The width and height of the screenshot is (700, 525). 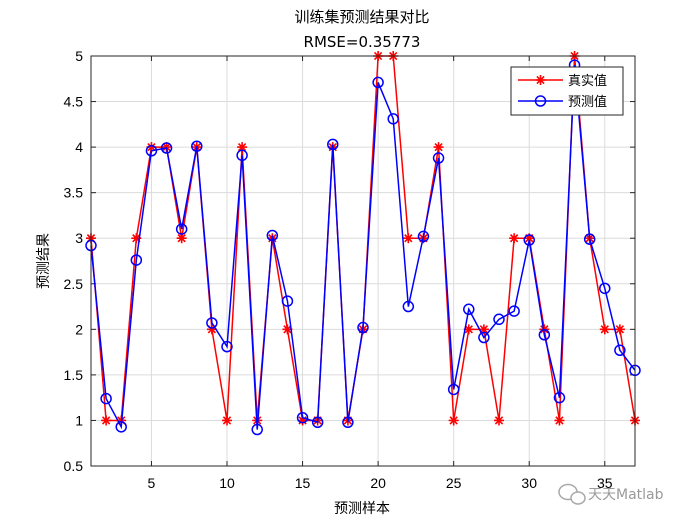 I want to click on y-tick-label: 3.5, so click(x=74, y=193).